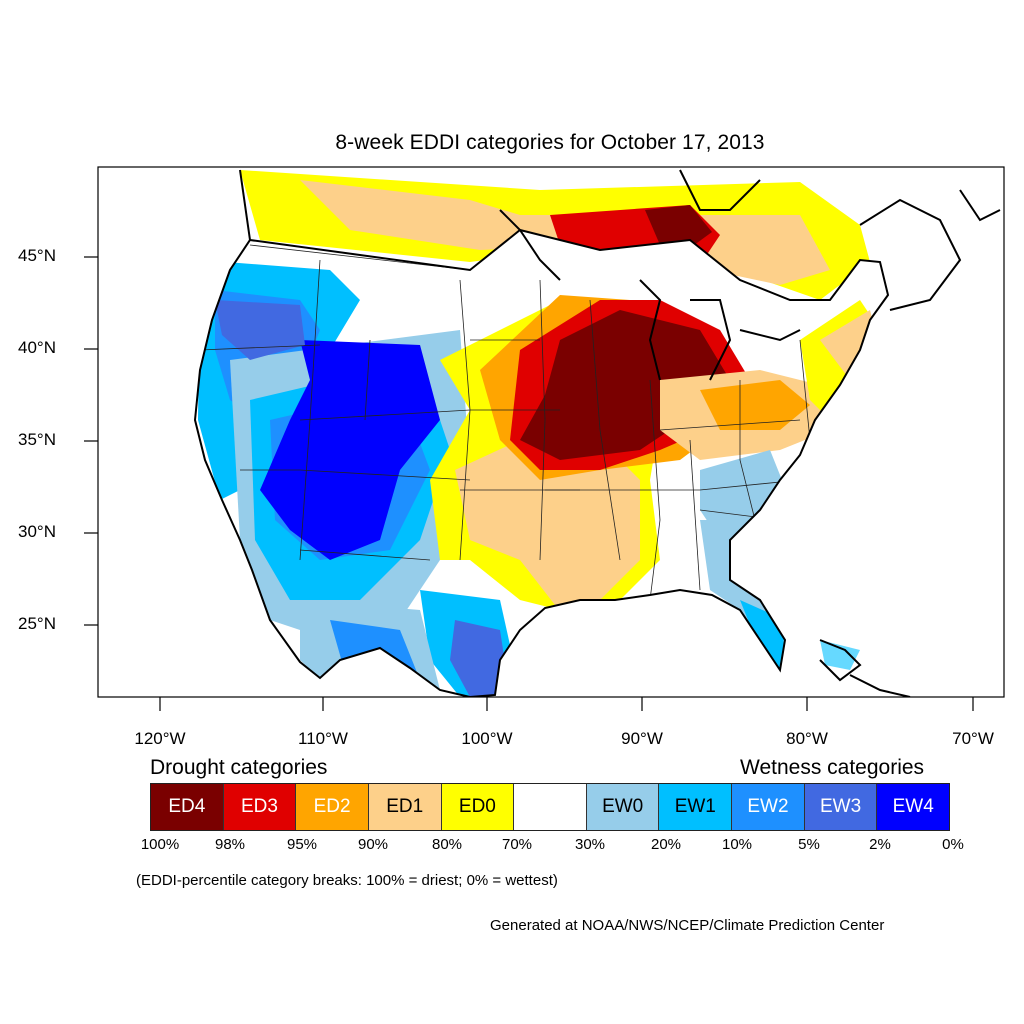 The height and width of the screenshot is (1024, 1024). What do you see at coordinates (768, 807) in the screenshot?
I see `legend-swatch-ew2: EW2` at bounding box center [768, 807].